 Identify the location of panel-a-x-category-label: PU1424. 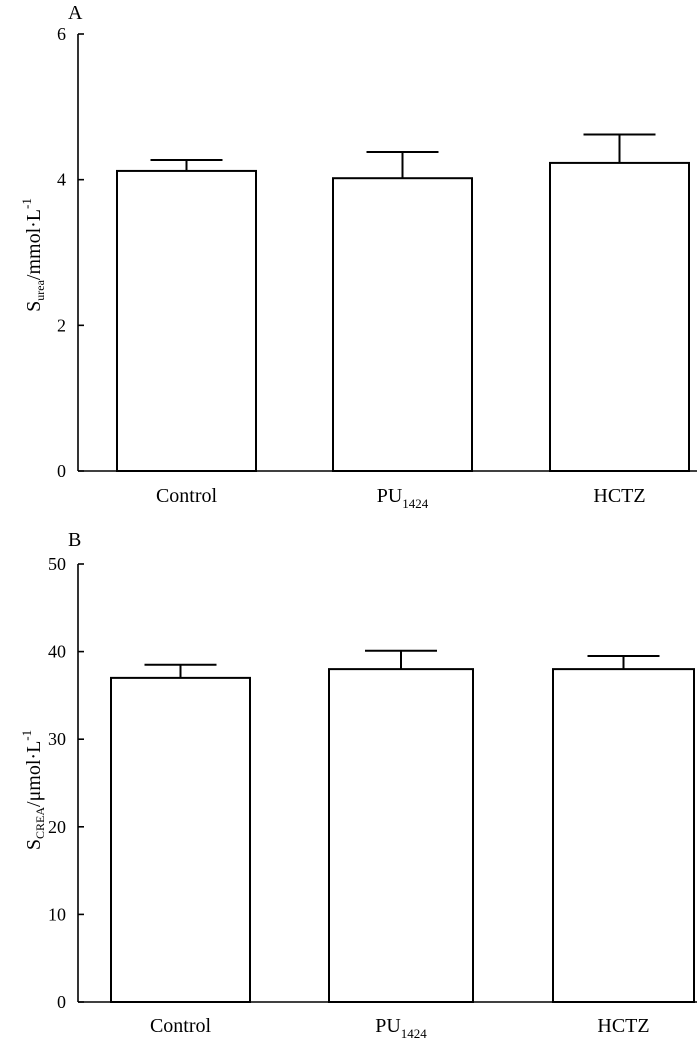
(403, 498).